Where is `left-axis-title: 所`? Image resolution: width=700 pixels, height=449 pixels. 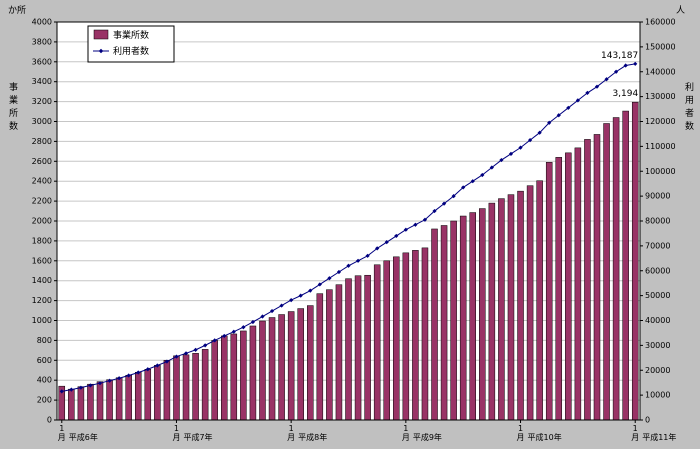
left-axis-title: 所 is located at coordinates (13, 113).